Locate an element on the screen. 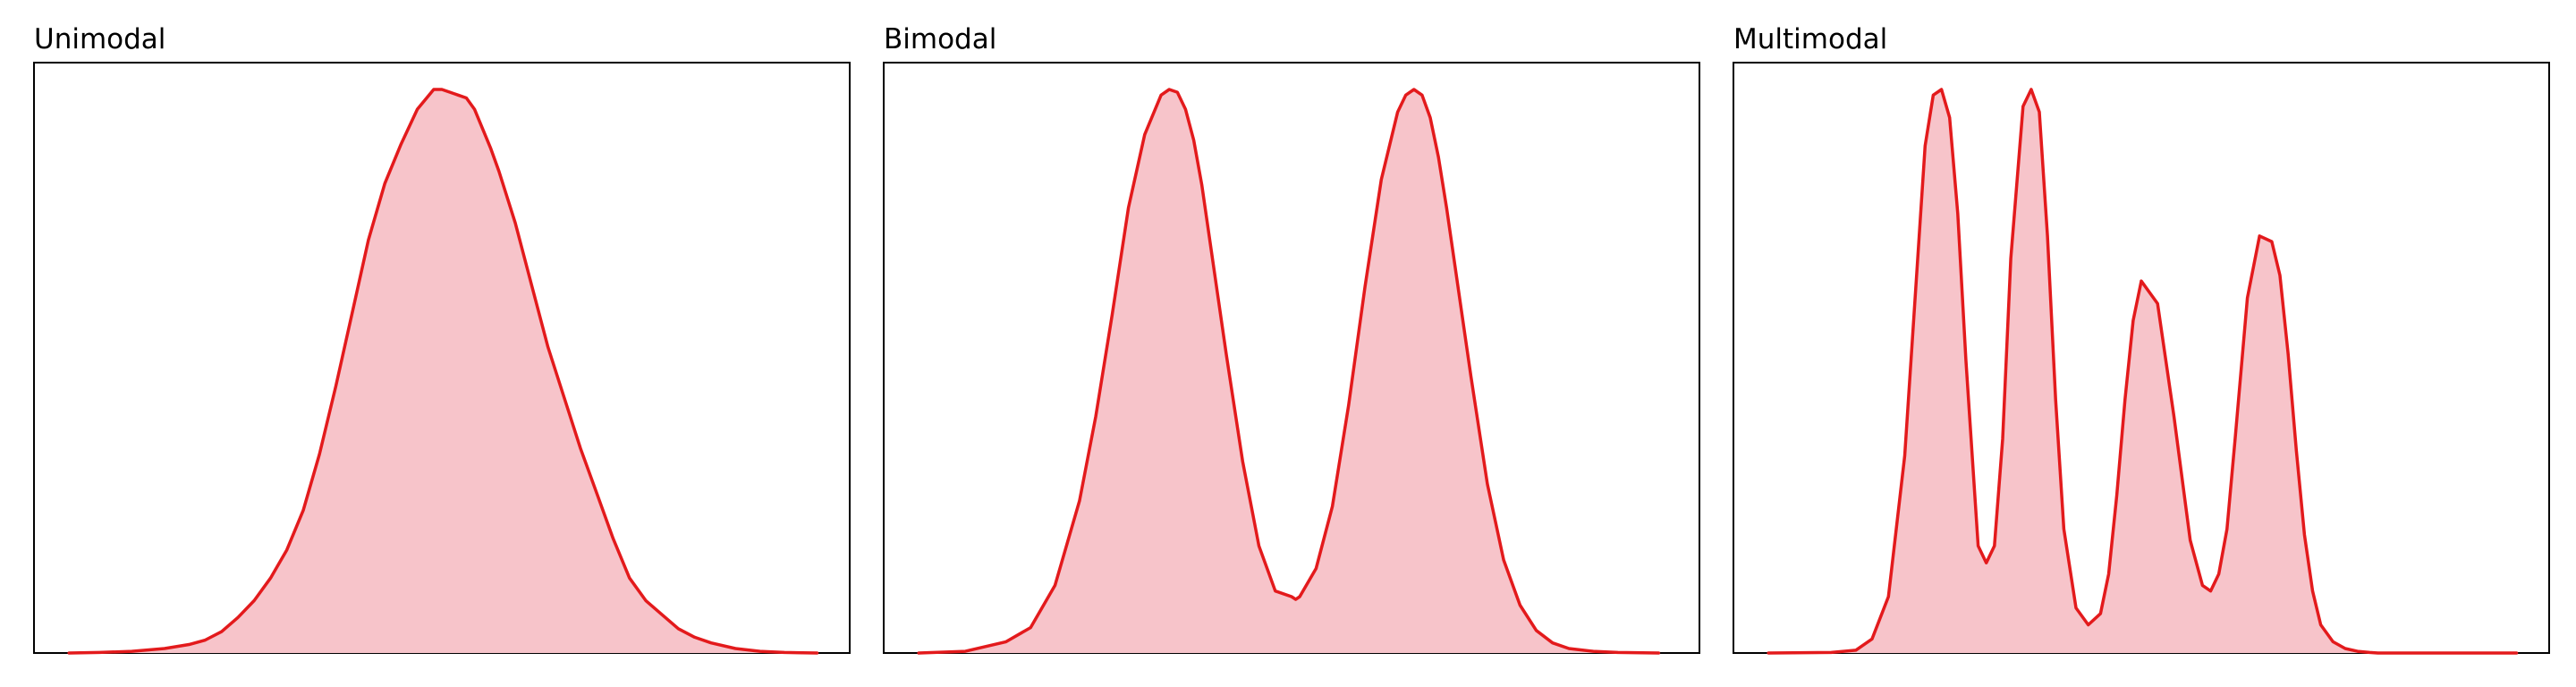 Image resolution: width=2576 pixels, height=687 pixels. chart-title: Bimodal is located at coordinates (940, 39).